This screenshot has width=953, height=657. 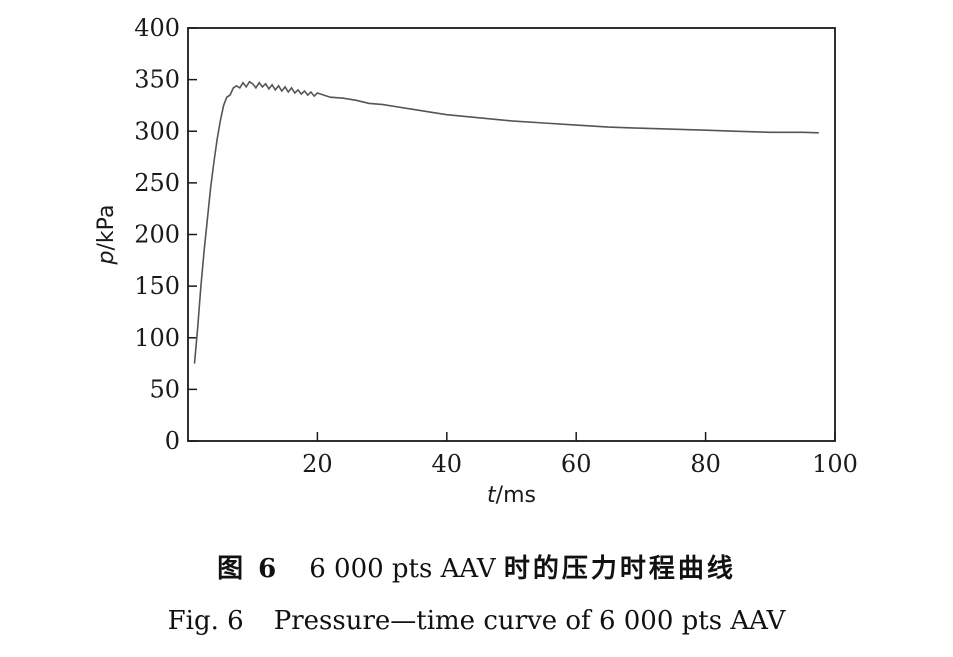 What do you see at coordinates (205, 621) in the screenshot?
I see `caption-en-label: Fig. 6` at bounding box center [205, 621].